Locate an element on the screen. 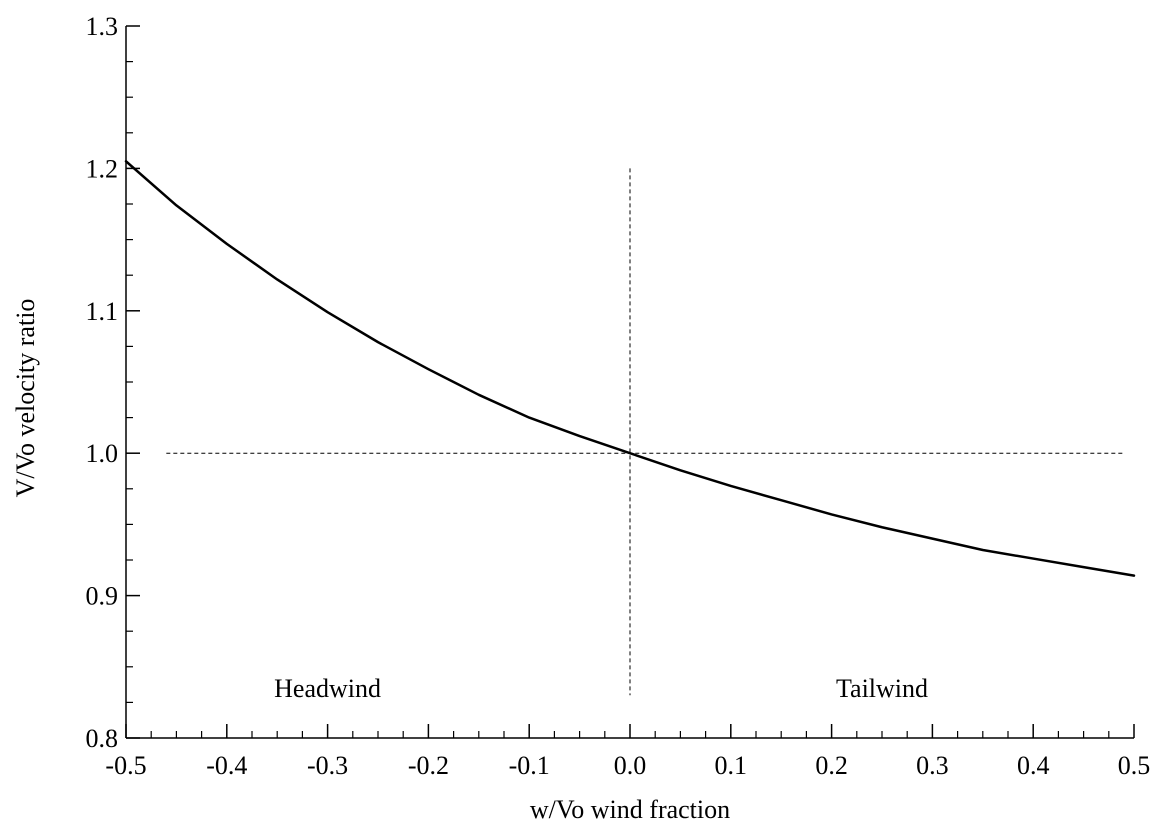  annotation-headwind: Headwind is located at coordinates (327, 688).